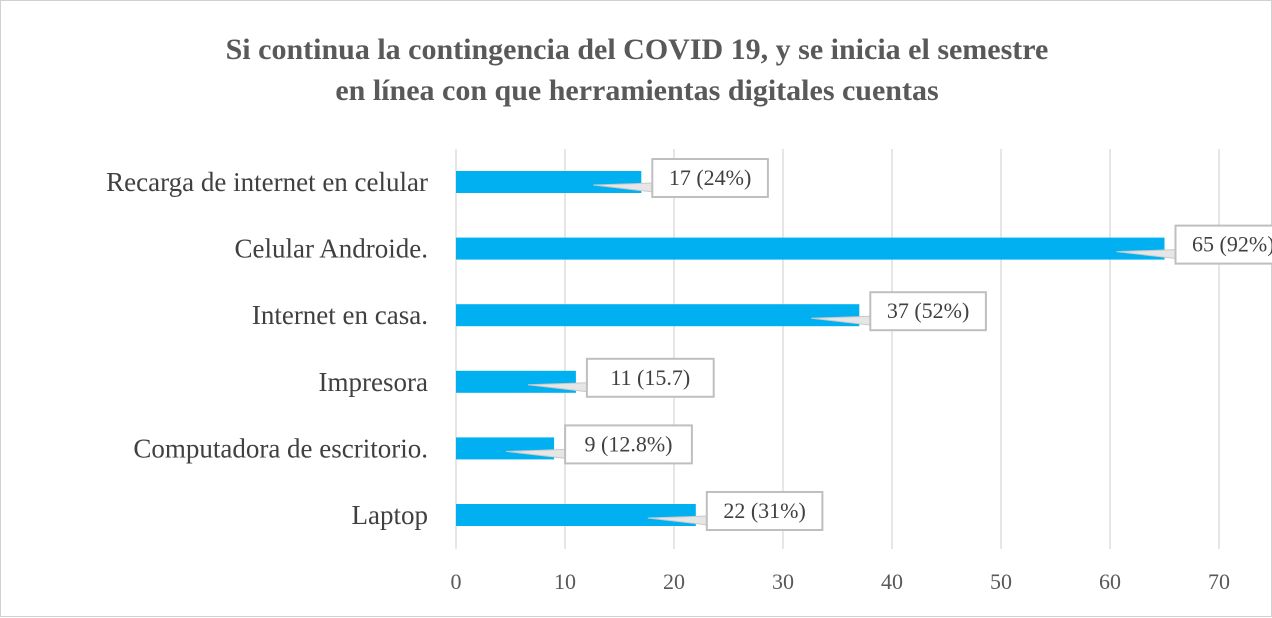 The height and width of the screenshot is (618, 1272). What do you see at coordinates (764, 510) in the screenshot?
I see `data-label-text: 22 (31%)` at bounding box center [764, 510].